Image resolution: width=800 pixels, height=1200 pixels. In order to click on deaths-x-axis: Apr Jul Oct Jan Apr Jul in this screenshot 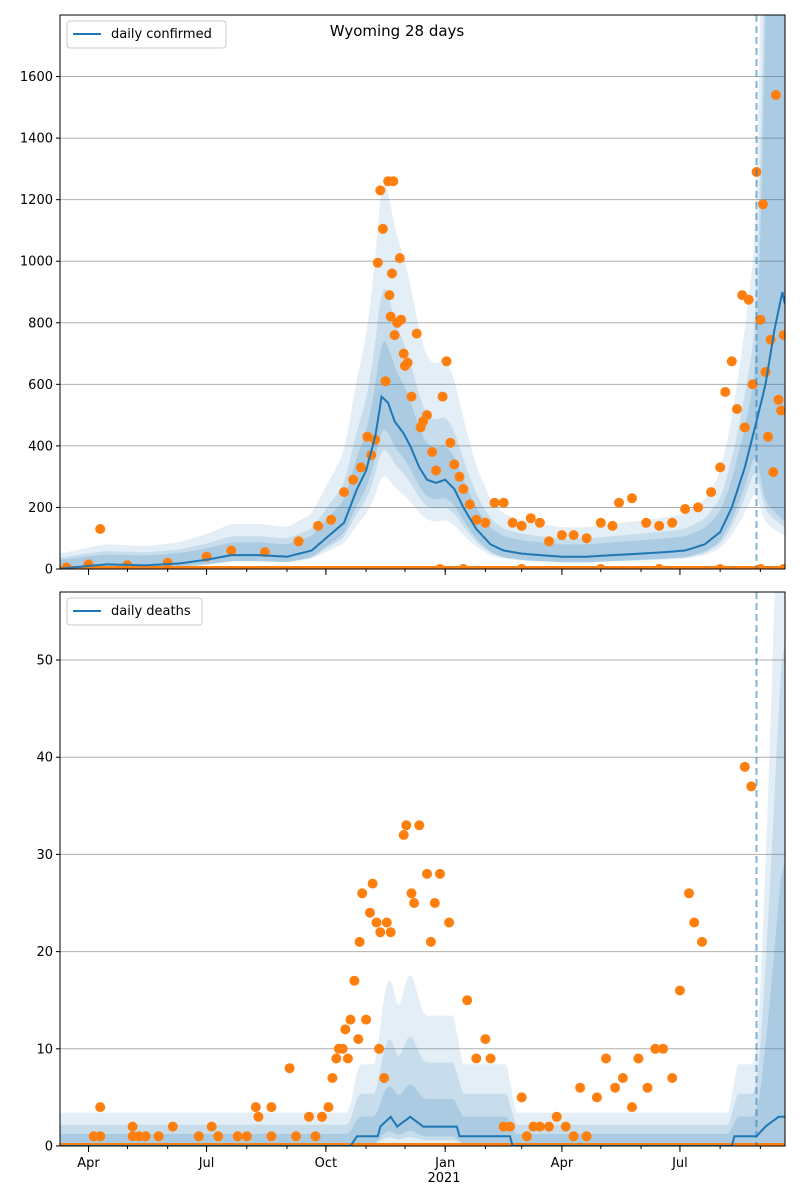, I will do `click(419, 1158)`.